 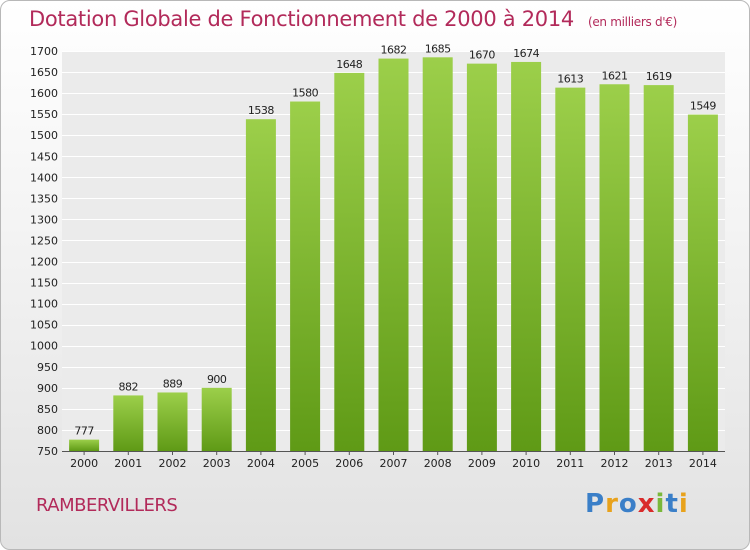 What do you see at coordinates (47, 409) in the screenshot?
I see `y-tick-label: 850` at bounding box center [47, 409].